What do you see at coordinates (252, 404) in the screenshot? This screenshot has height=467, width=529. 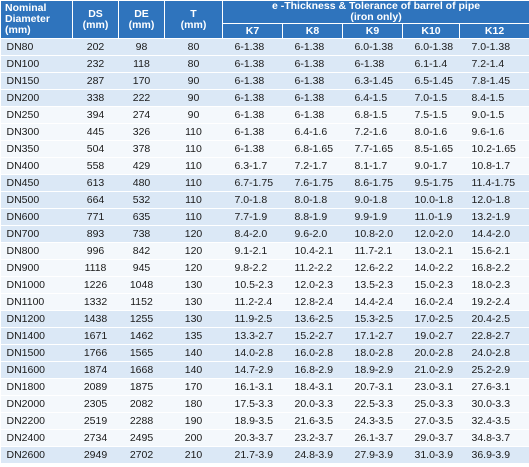 I see `table-cell: 17.5-3.3` at bounding box center [252, 404].